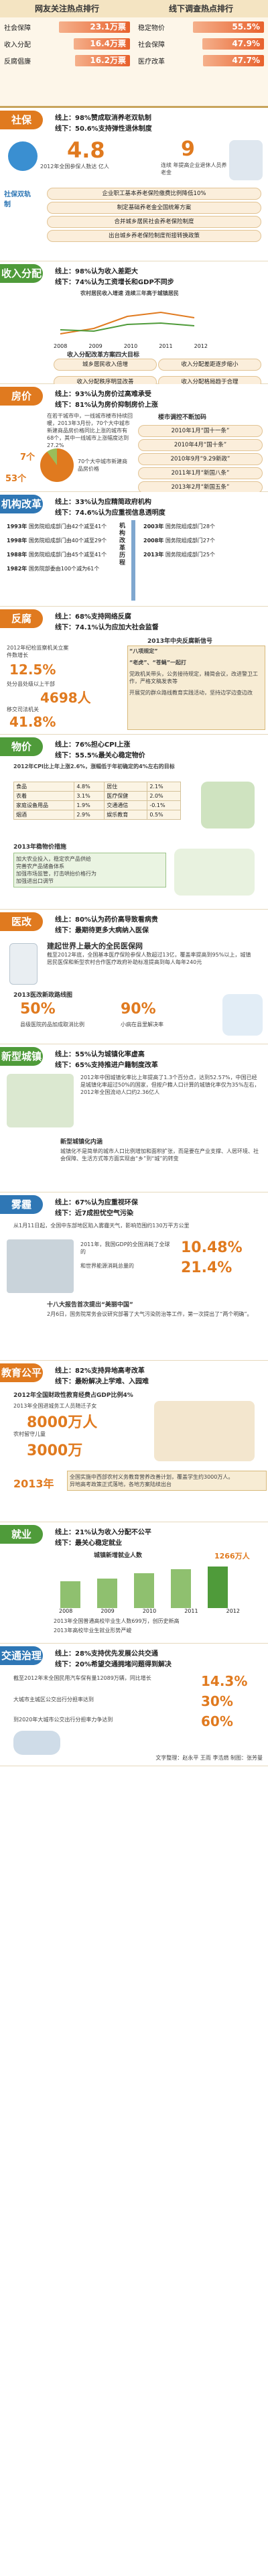 The height and width of the screenshot is (2576, 268). Describe the element at coordinates (206, 1268) in the screenshot. I see `energy-percent: 21.4%` at that location.